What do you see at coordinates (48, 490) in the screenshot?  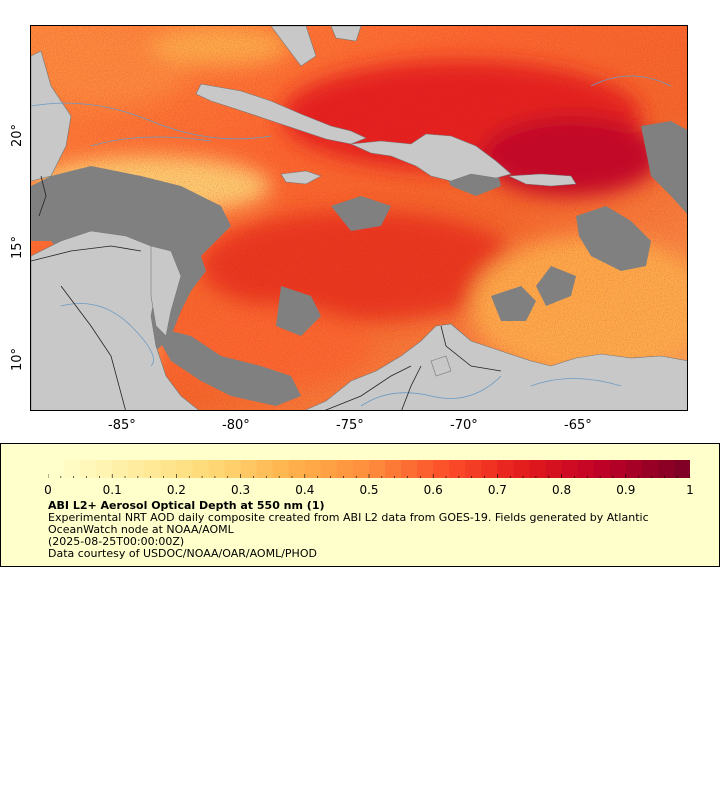 I see `colorbar-tick-label: 0` at bounding box center [48, 490].